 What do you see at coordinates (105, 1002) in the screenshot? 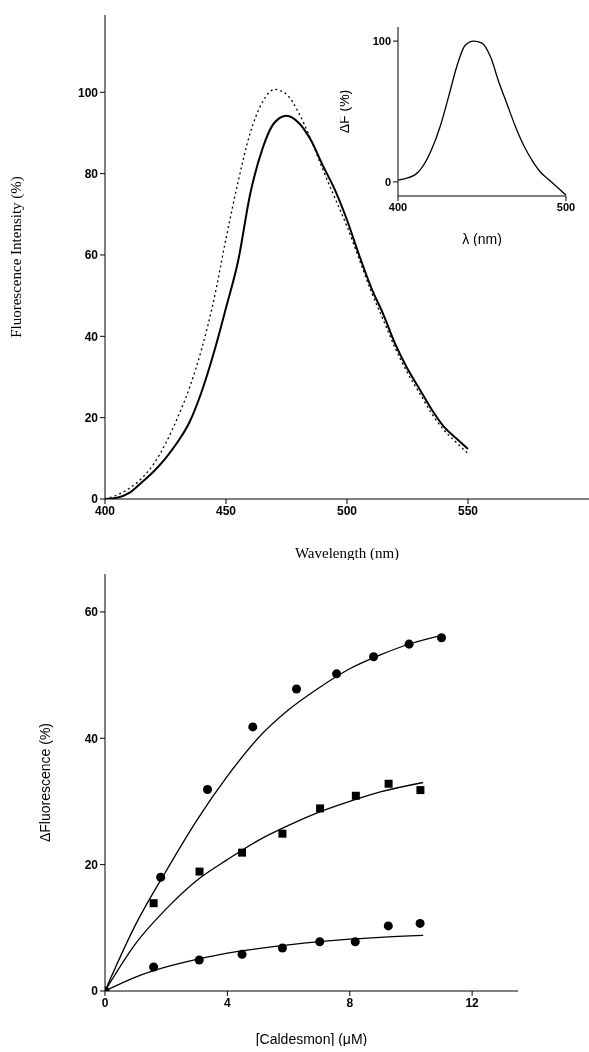
I see `x-tick-label: 0` at bounding box center [105, 1002].